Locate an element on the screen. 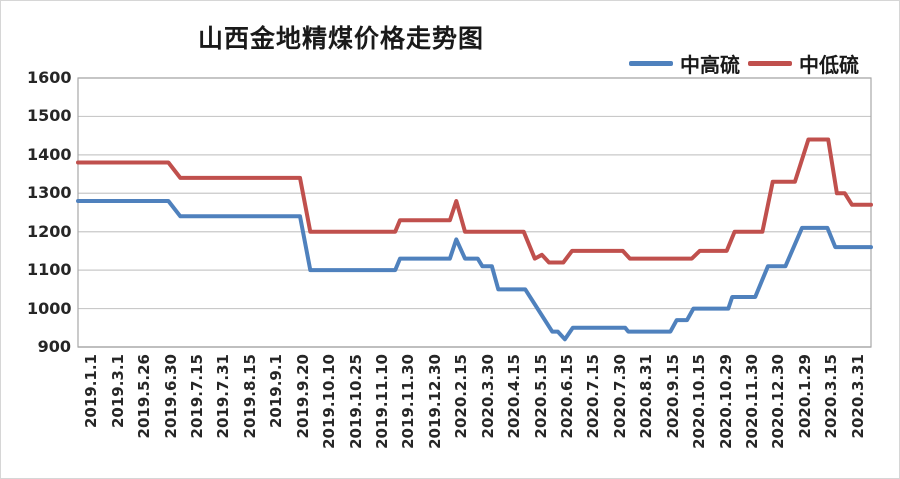 This screenshot has height=479, width=900. x-axis-label-2: 2019.5.26 is located at coordinates (144, 396).